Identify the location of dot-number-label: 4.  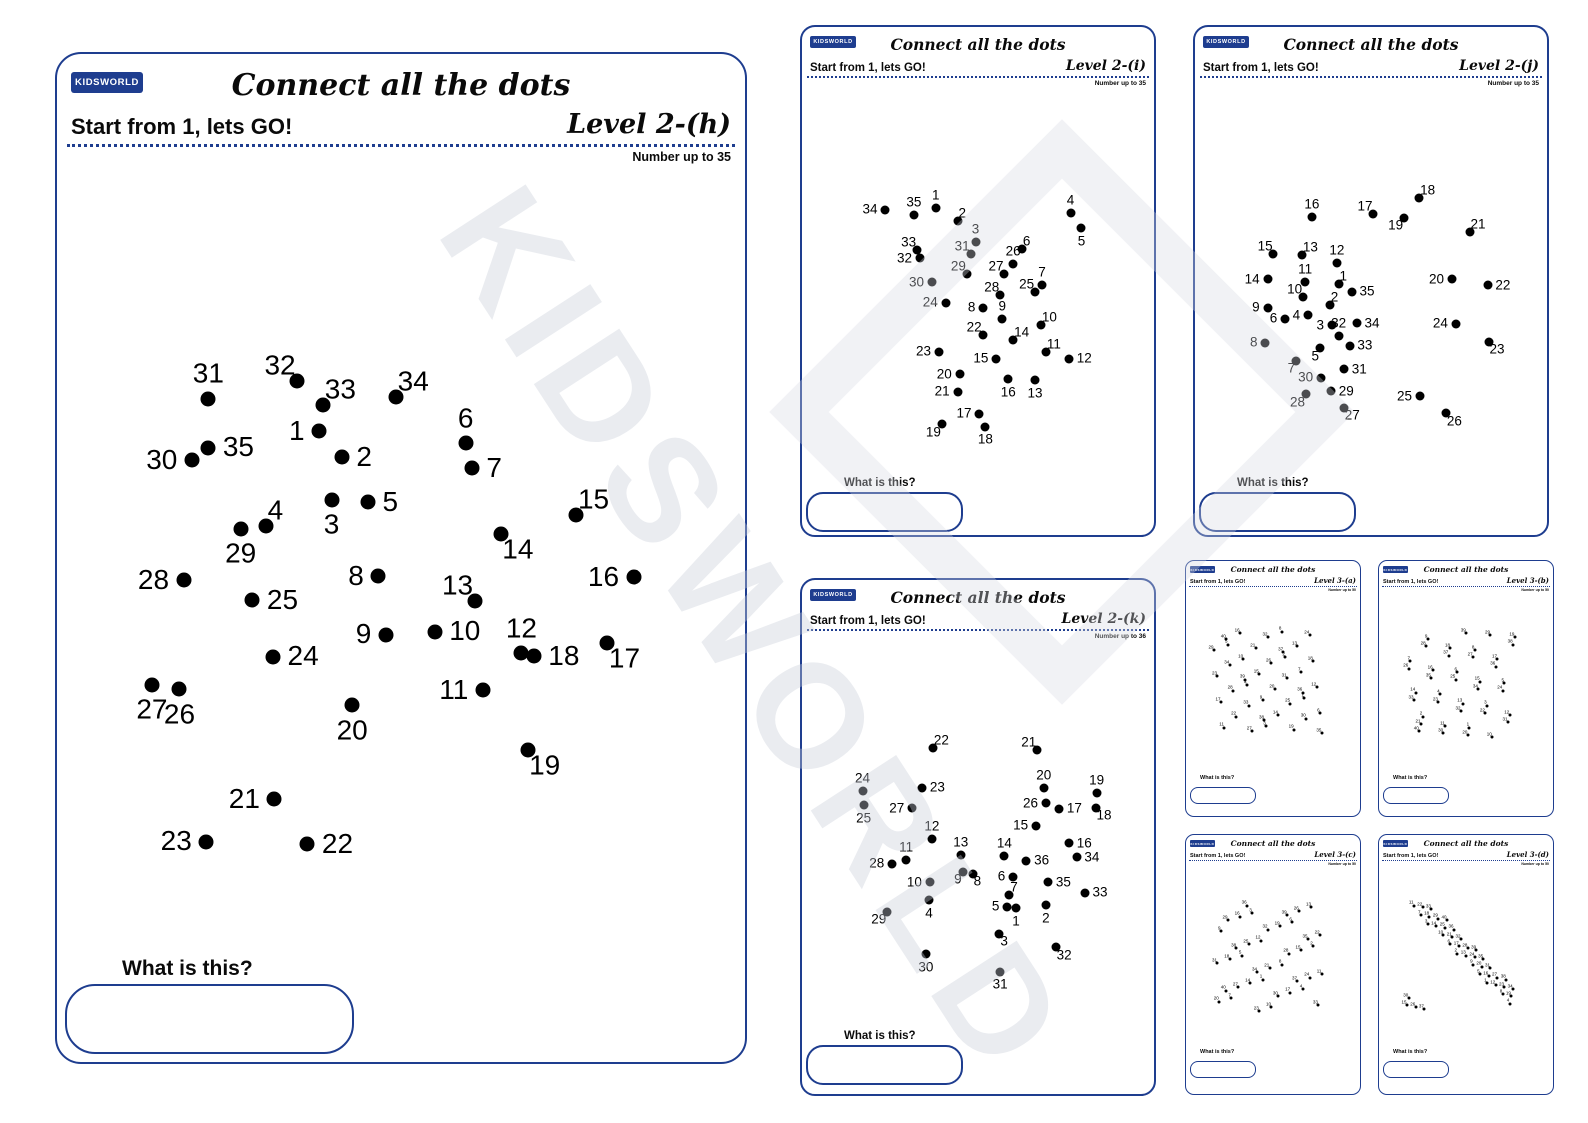
(1245, 682).